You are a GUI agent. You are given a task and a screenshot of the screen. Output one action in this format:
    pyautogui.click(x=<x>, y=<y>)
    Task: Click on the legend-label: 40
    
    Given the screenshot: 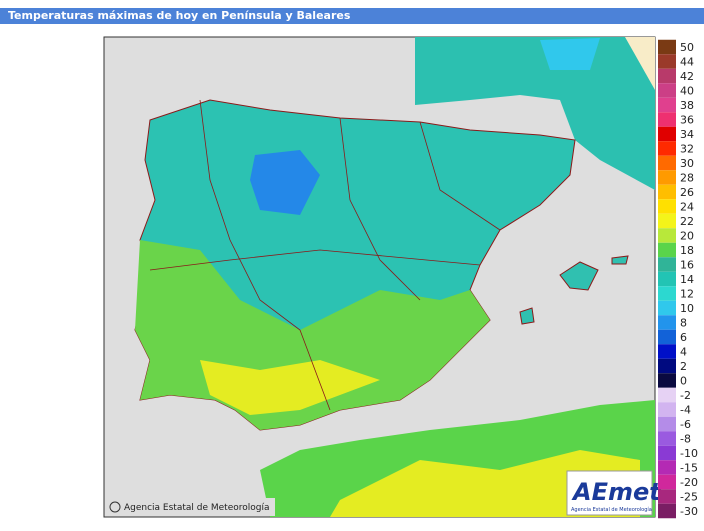 What is the action you would take?
    pyautogui.click(x=687, y=91)
    